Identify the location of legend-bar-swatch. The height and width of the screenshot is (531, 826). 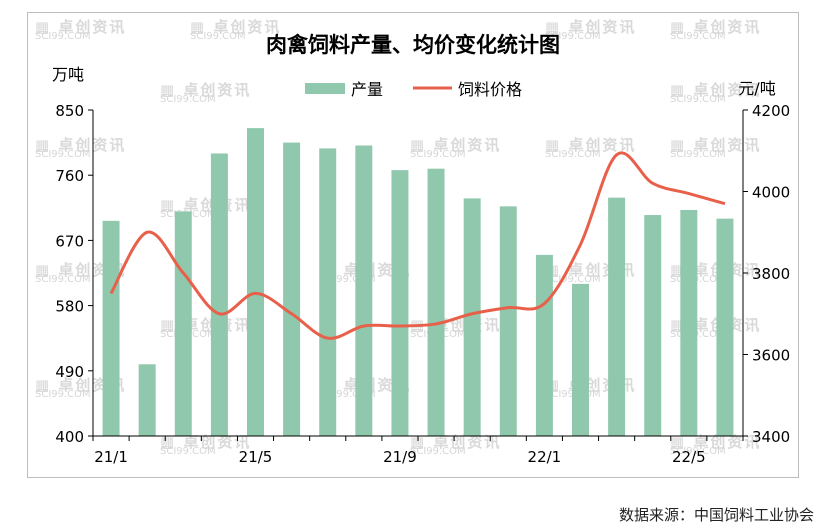
(325, 88).